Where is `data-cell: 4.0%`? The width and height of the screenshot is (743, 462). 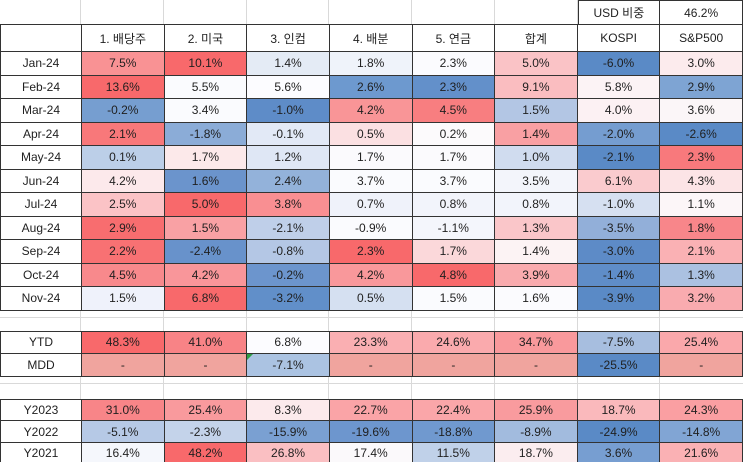 data-cell: 4.0% is located at coordinates (618, 110).